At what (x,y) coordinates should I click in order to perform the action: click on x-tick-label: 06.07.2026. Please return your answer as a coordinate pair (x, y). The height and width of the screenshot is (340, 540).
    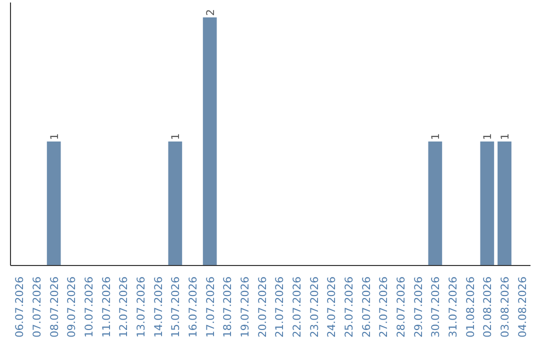
    Looking at the image, I should click on (19, 307).